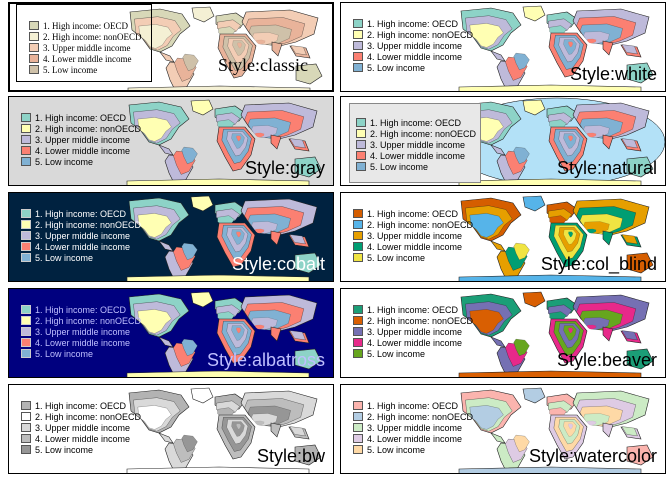  I want to click on style-label: Style:watercolor, so click(592, 456).